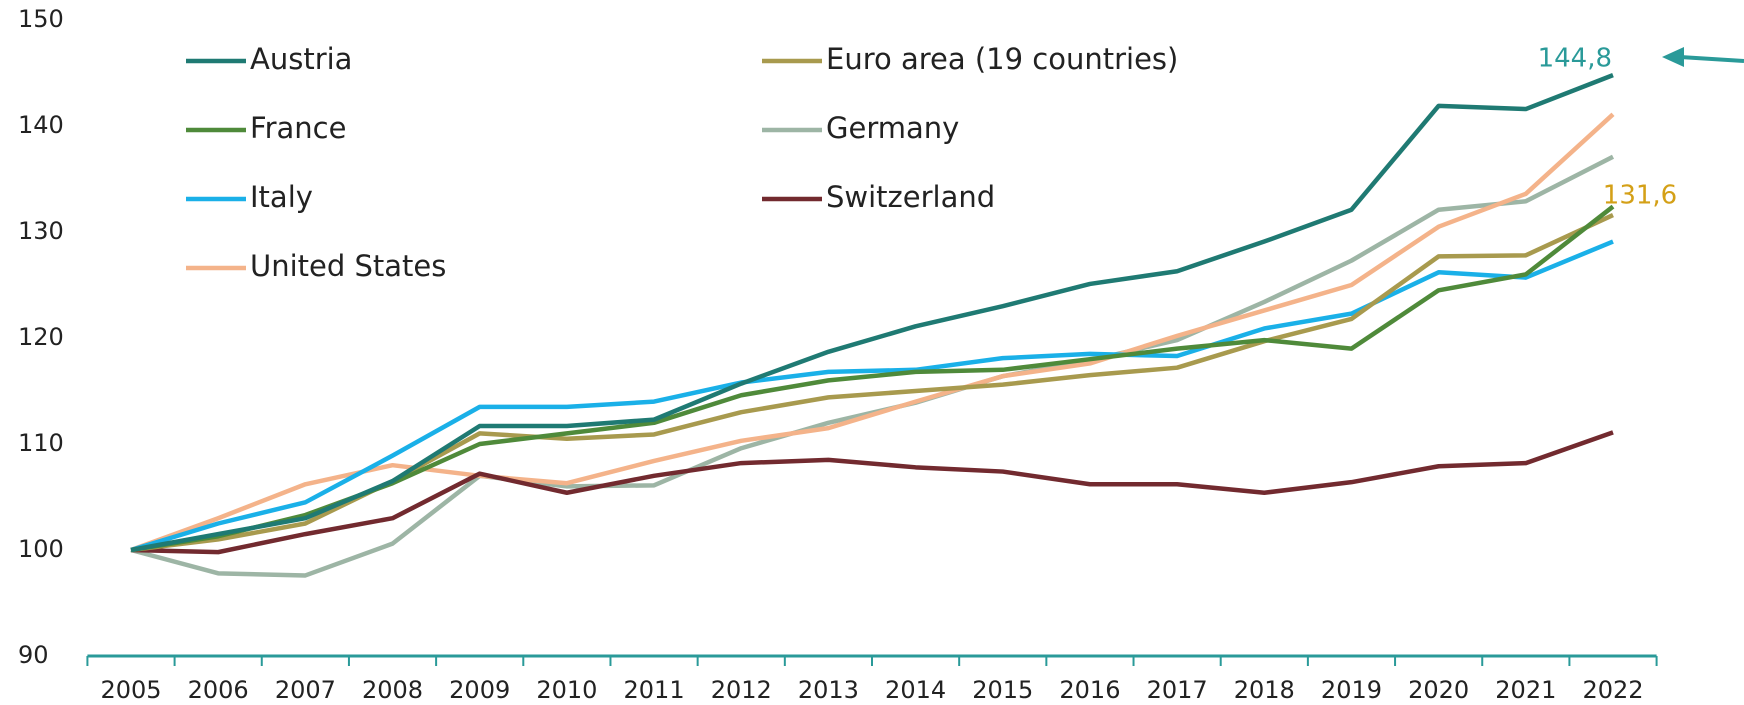 The height and width of the screenshot is (705, 1744). Describe the element at coordinates (1177, 690) in the screenshot. I see `x-tick-label: 2017` at that location.